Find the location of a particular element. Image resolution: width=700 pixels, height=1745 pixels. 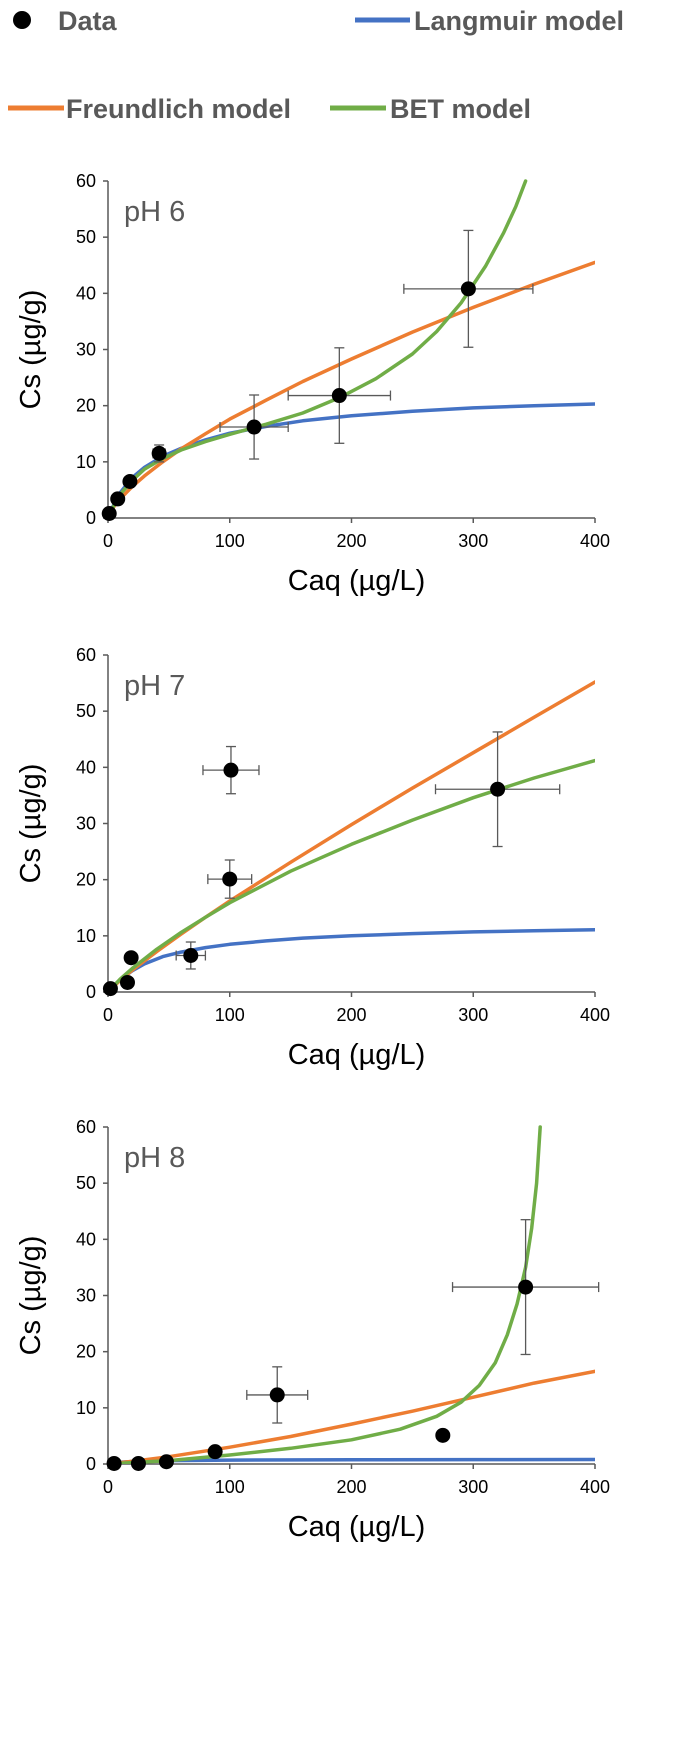

panel-title: pH 6 is located at coordinates (154, 212).